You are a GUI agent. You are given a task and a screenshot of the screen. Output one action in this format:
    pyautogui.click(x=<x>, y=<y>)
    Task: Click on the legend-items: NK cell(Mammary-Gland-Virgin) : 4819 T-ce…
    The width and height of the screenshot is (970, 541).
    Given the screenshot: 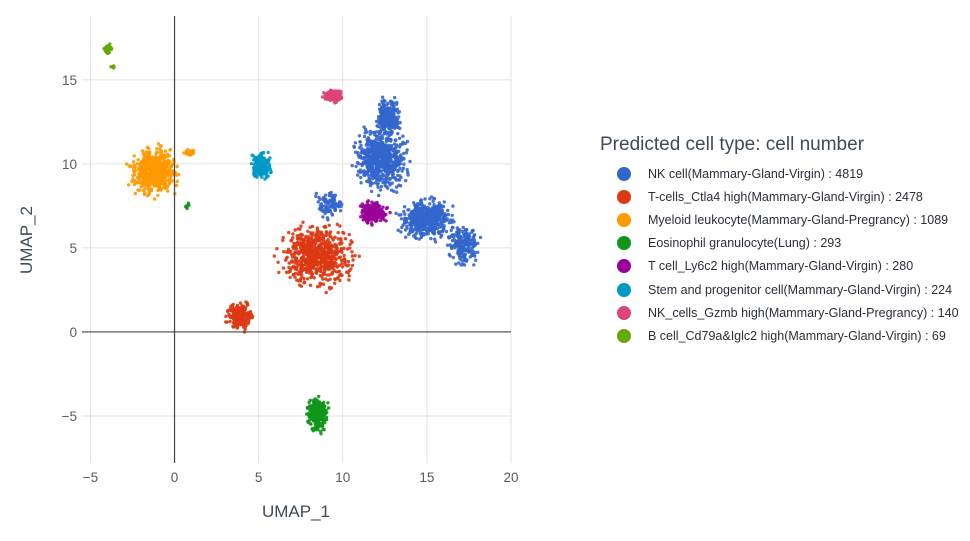 What is the action you would take?
    pyautogui.click(x=779, y=255)
    